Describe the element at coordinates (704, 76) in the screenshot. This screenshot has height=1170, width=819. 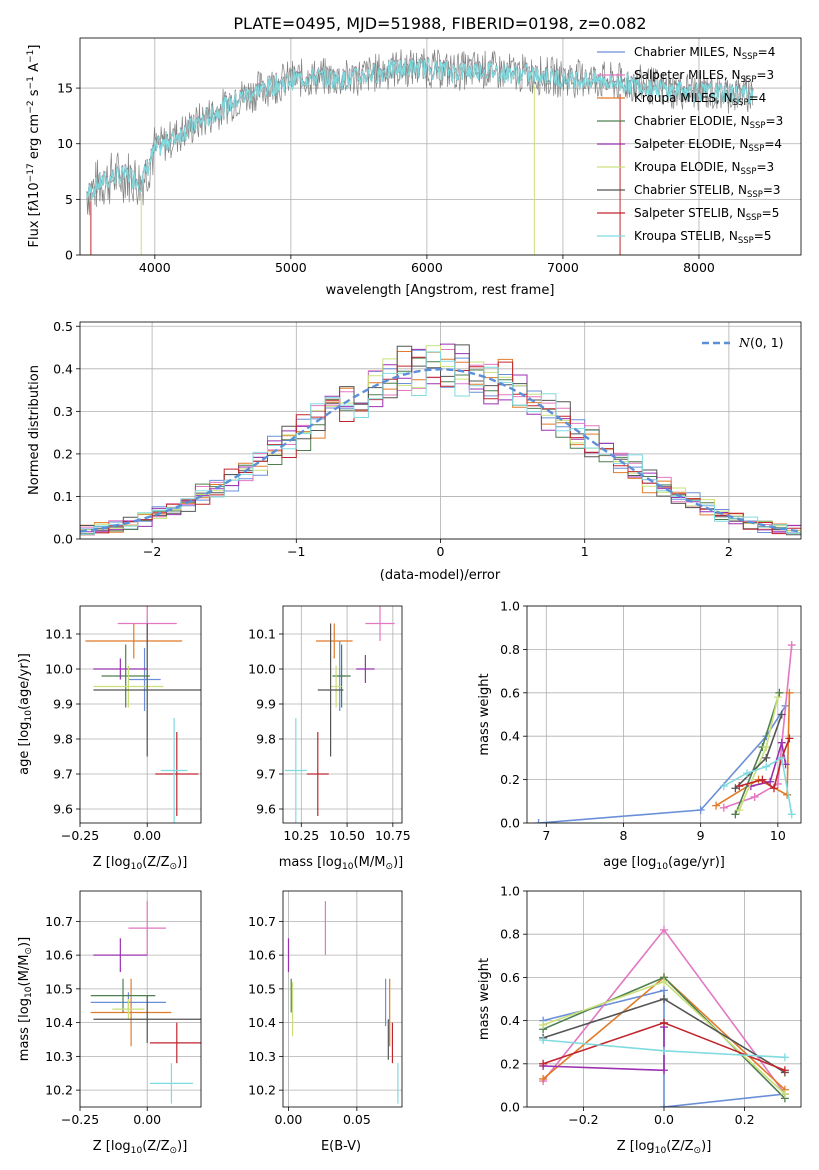
I see `legend-entry: Salpeter MILES, NSSP=3` at that location.